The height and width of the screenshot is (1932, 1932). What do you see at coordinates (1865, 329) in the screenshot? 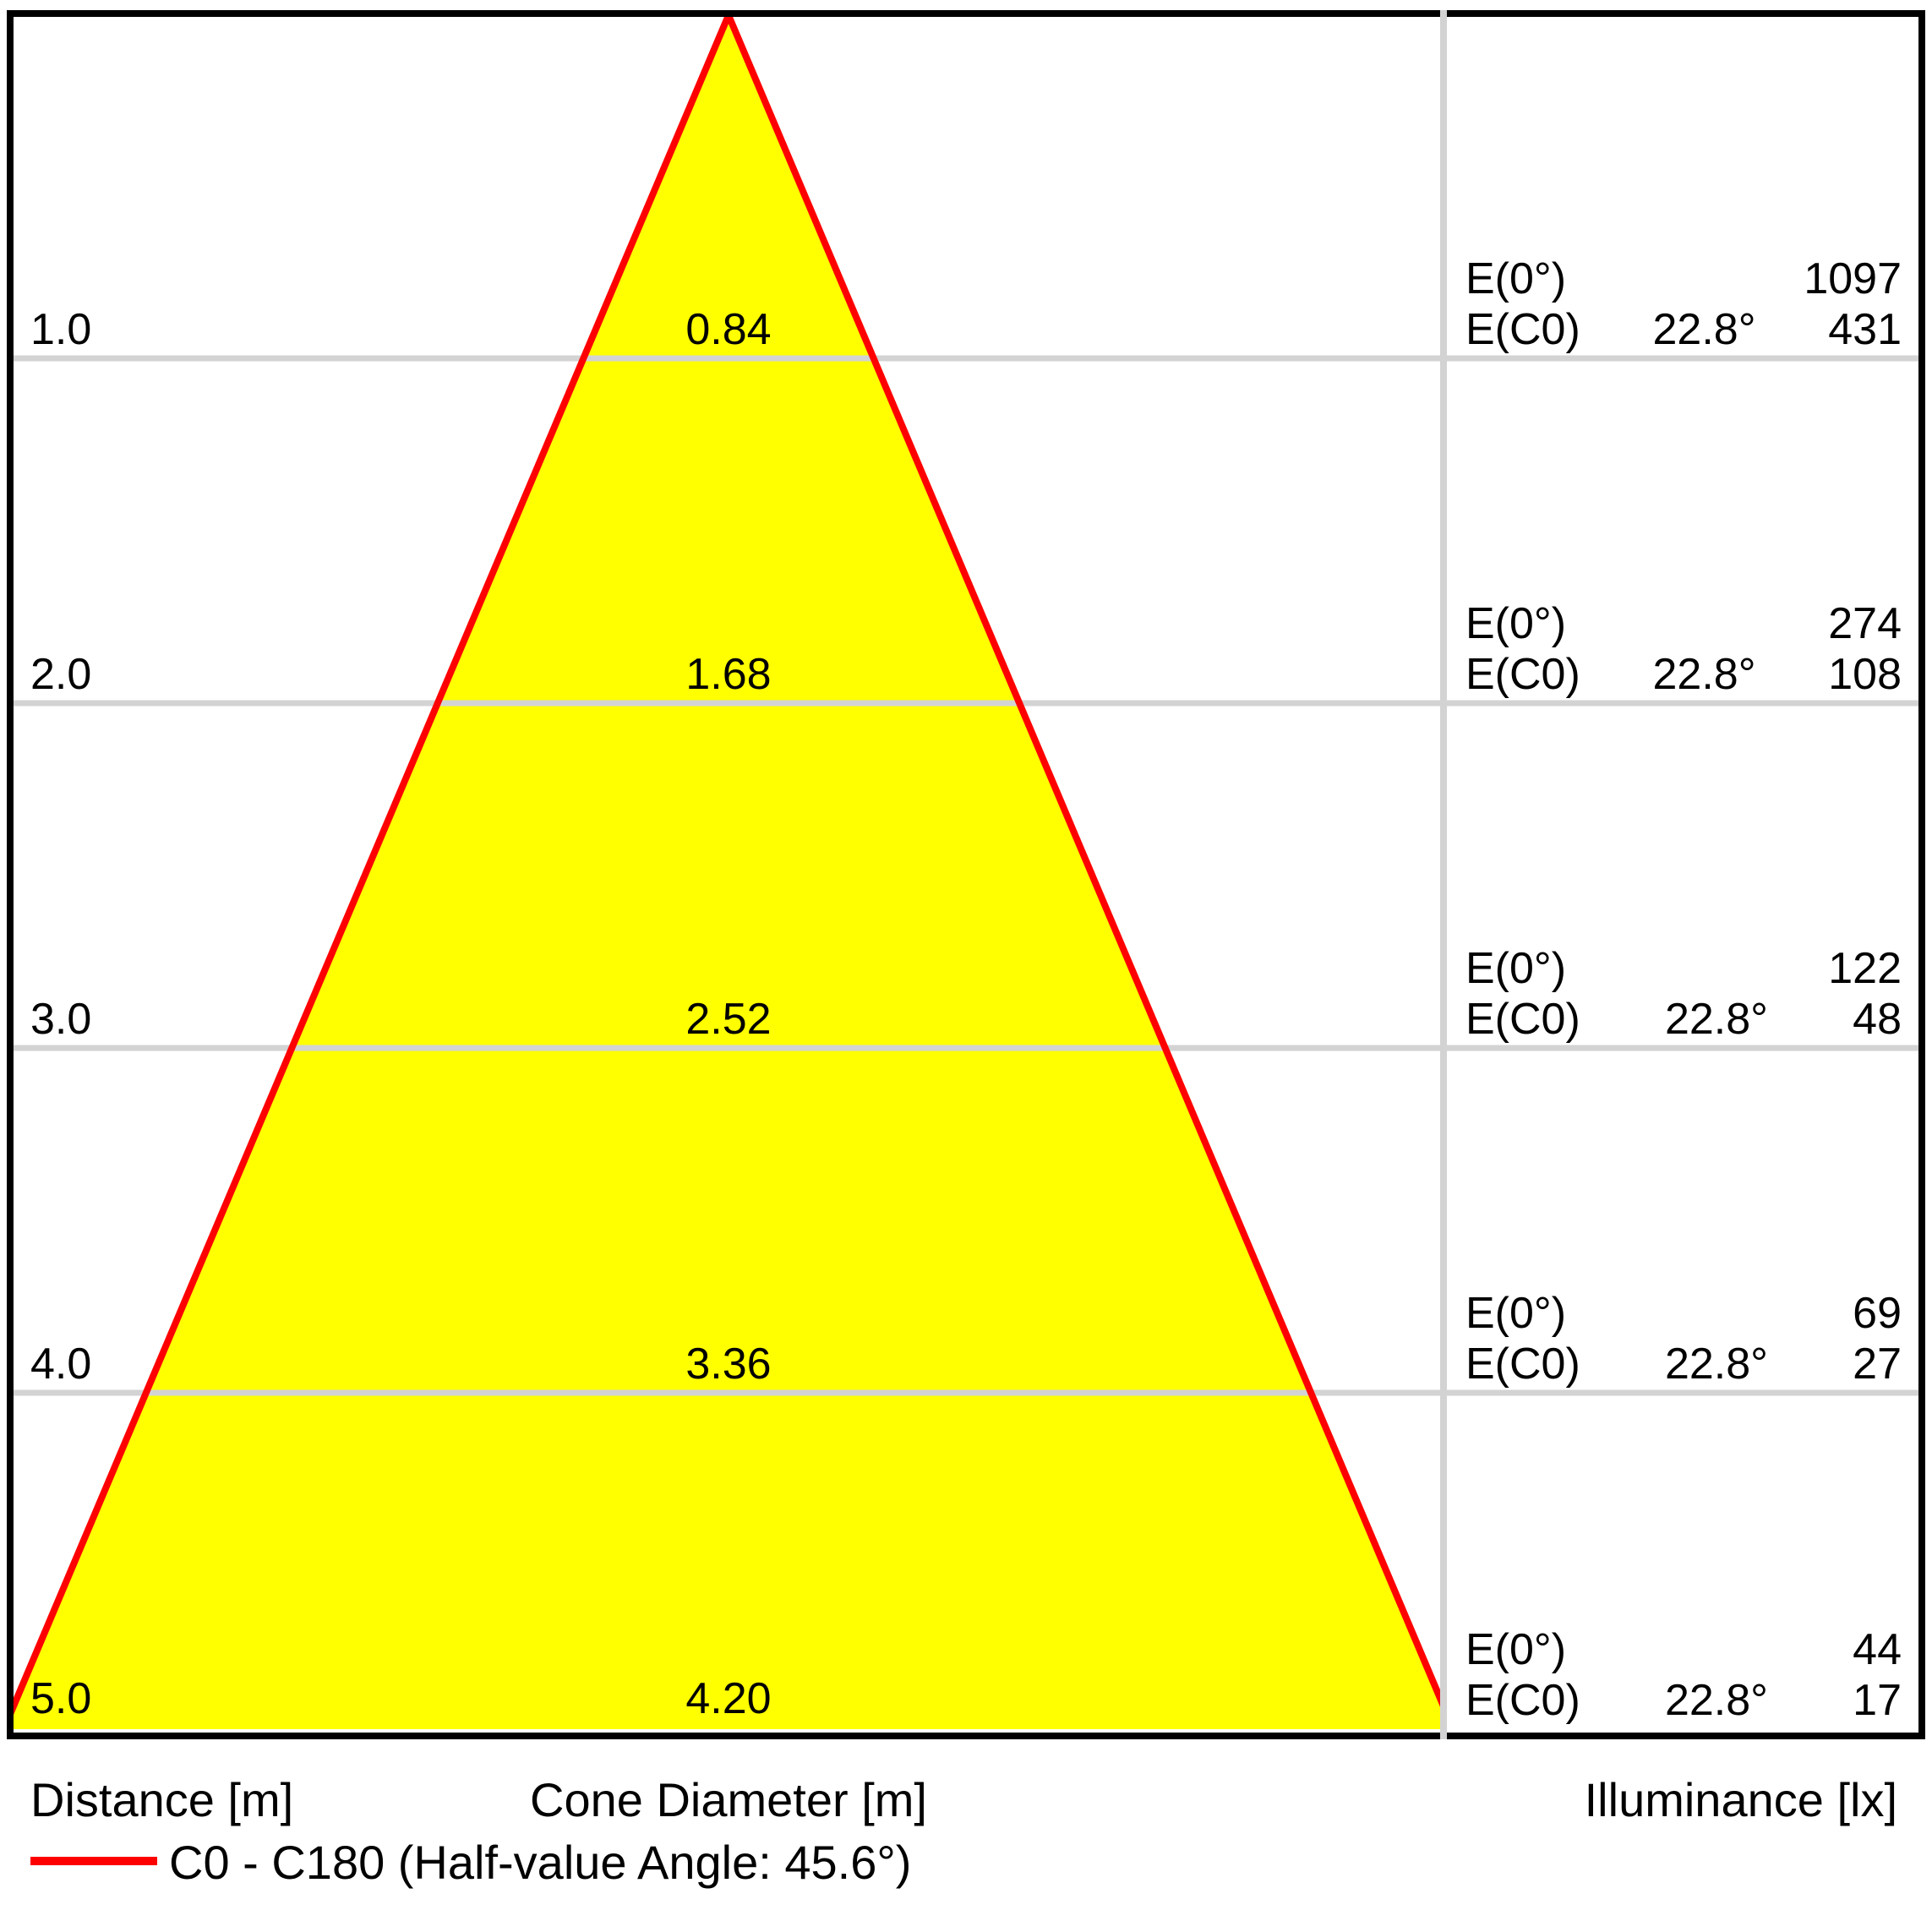
I see `ec0-value: 431` at bounding box center [1865, 329].